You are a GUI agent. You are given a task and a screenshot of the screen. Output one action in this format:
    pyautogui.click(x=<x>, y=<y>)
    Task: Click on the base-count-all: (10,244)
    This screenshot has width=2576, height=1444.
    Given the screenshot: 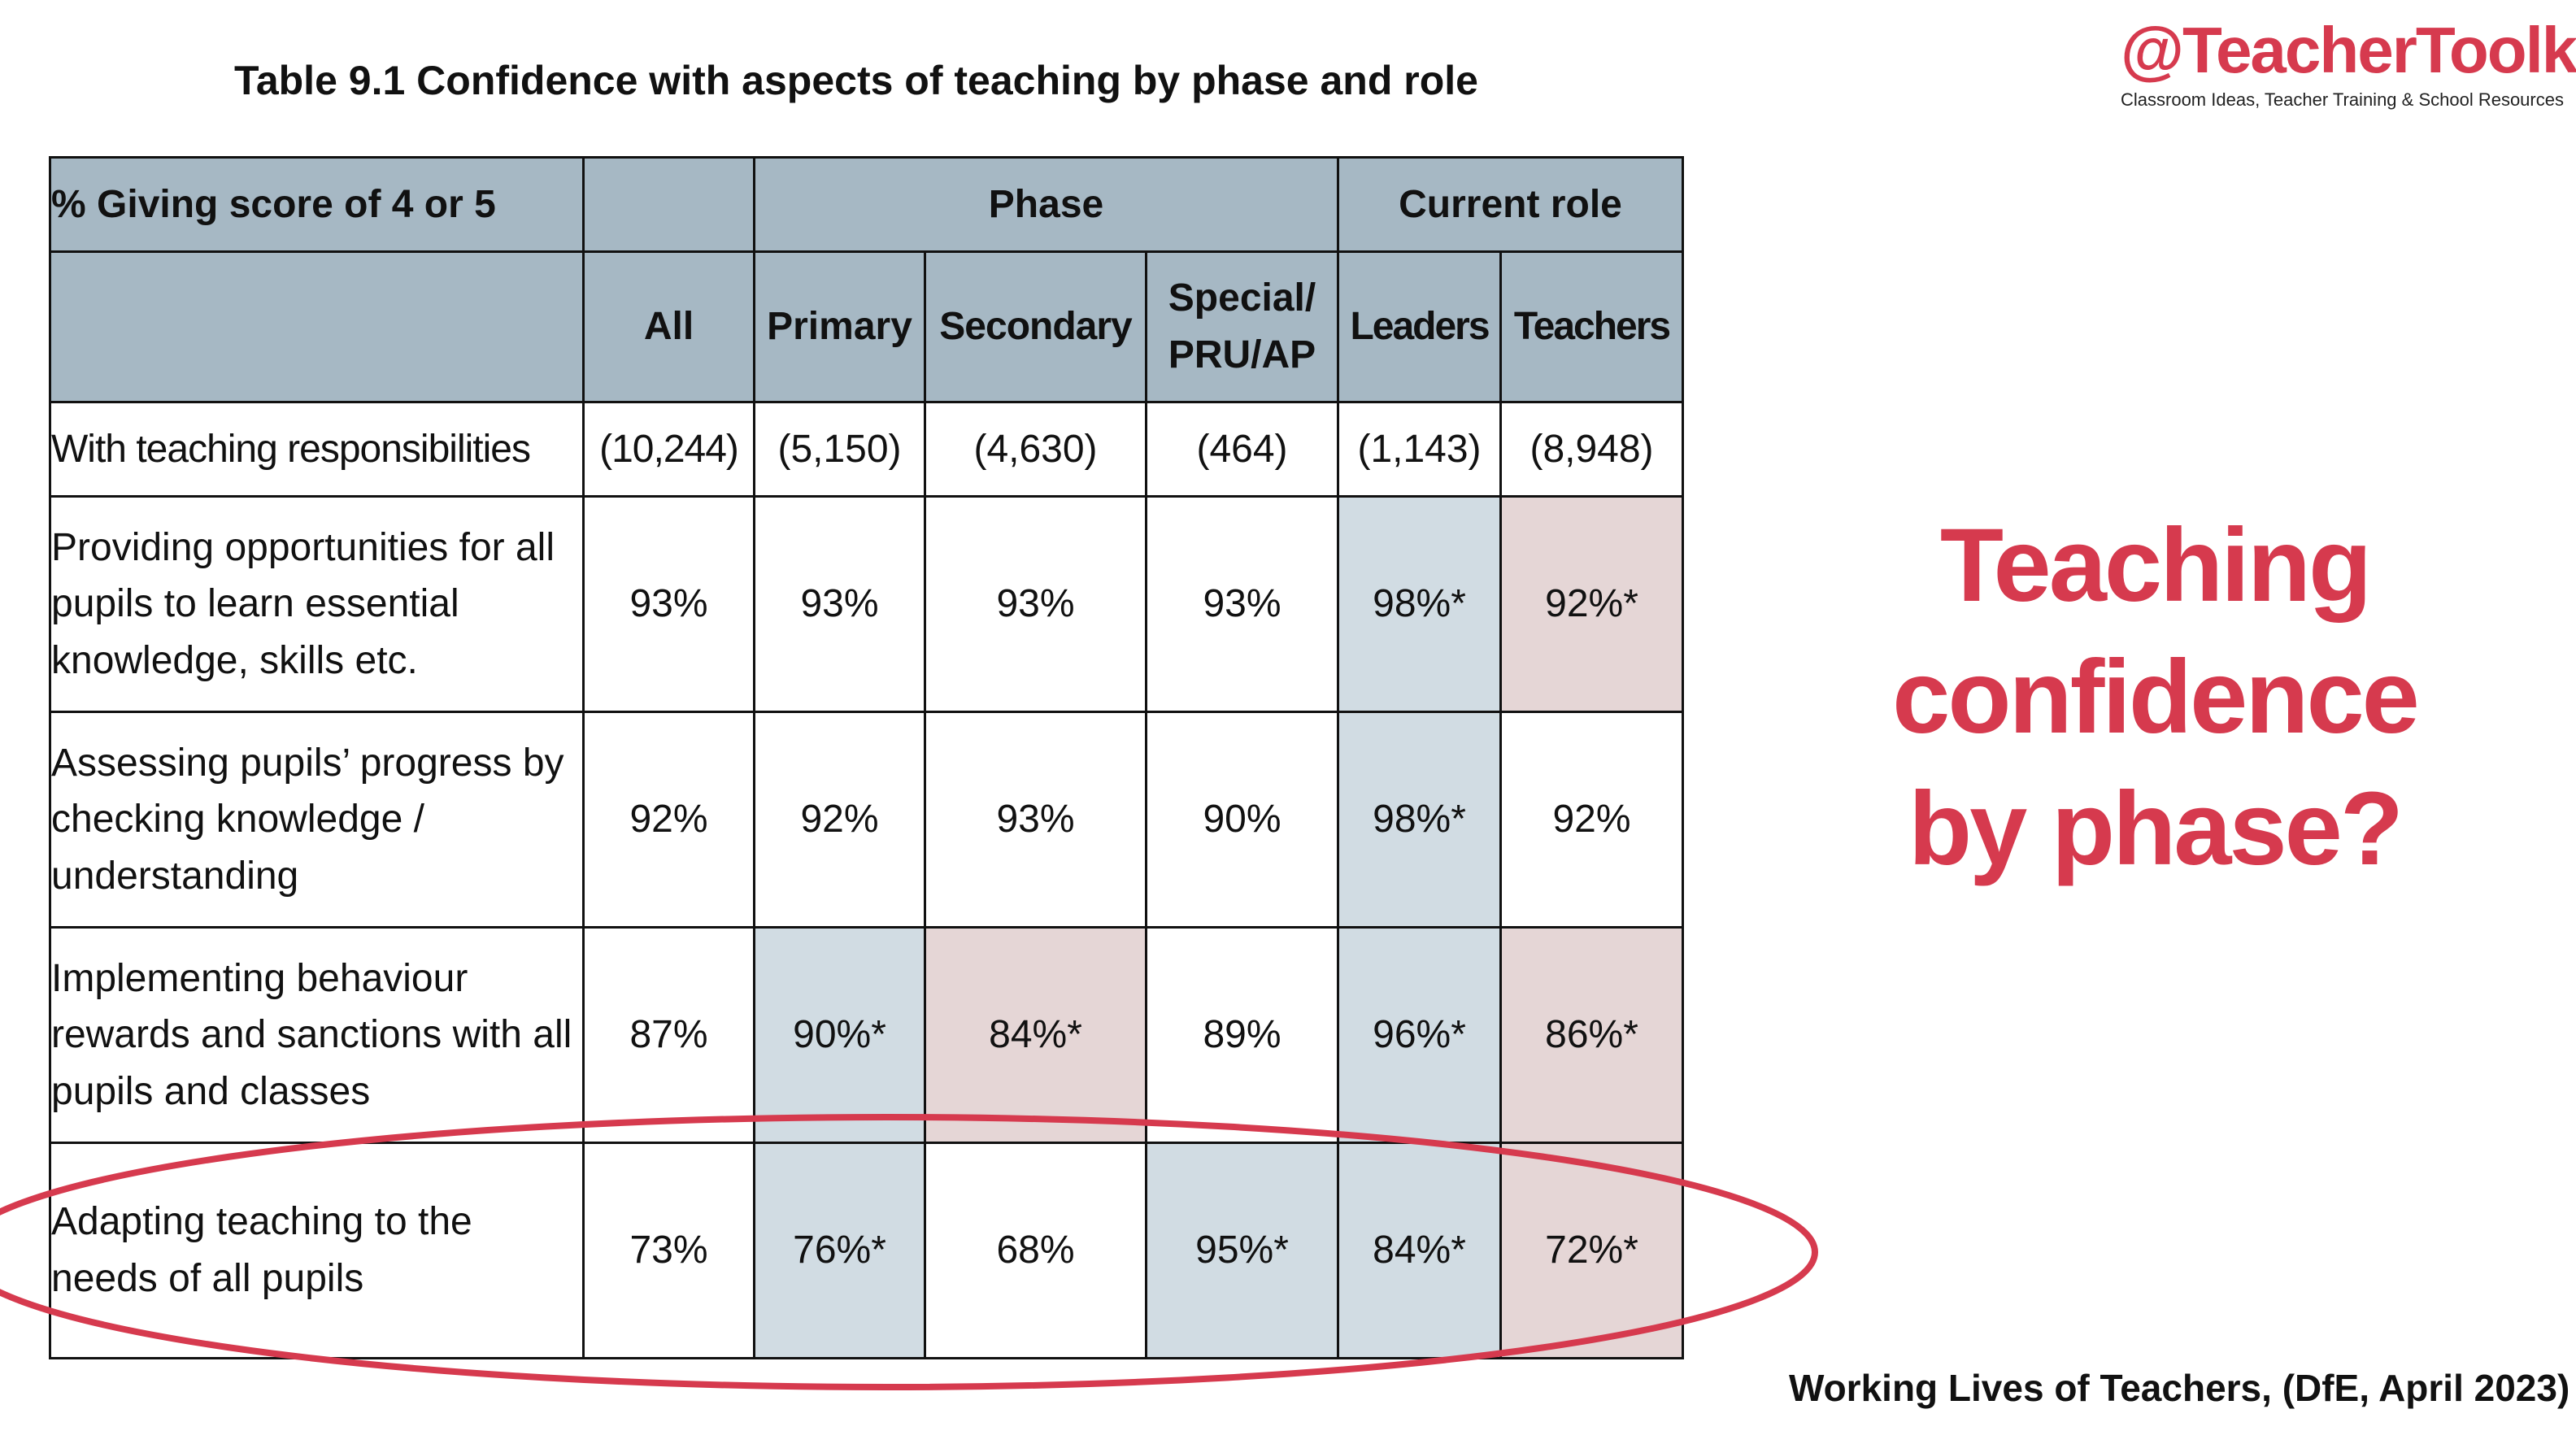 What is the action you would take?
    pyautogui.click(x=668, y=449)
    